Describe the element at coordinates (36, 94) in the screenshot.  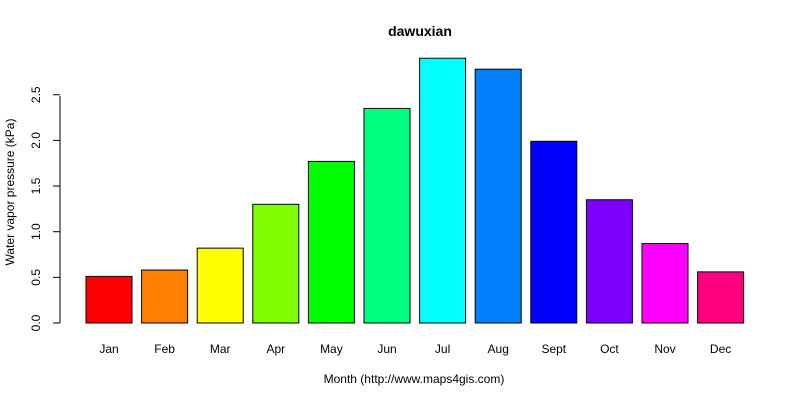
I see `y-tick-label: 2.5` at that location.